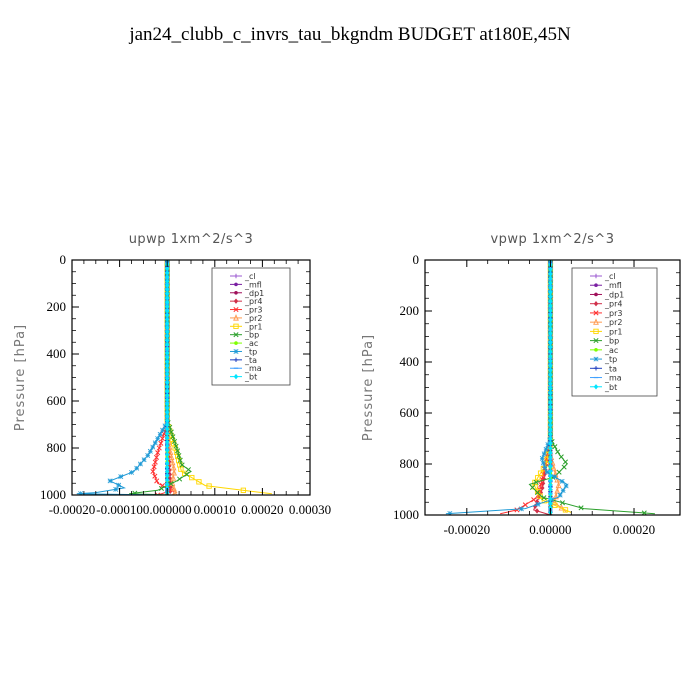  What do you see at coordinates (410, 412) in the screenshot?
I see `y-tick-label: 600` at bounding box center [410, 412].